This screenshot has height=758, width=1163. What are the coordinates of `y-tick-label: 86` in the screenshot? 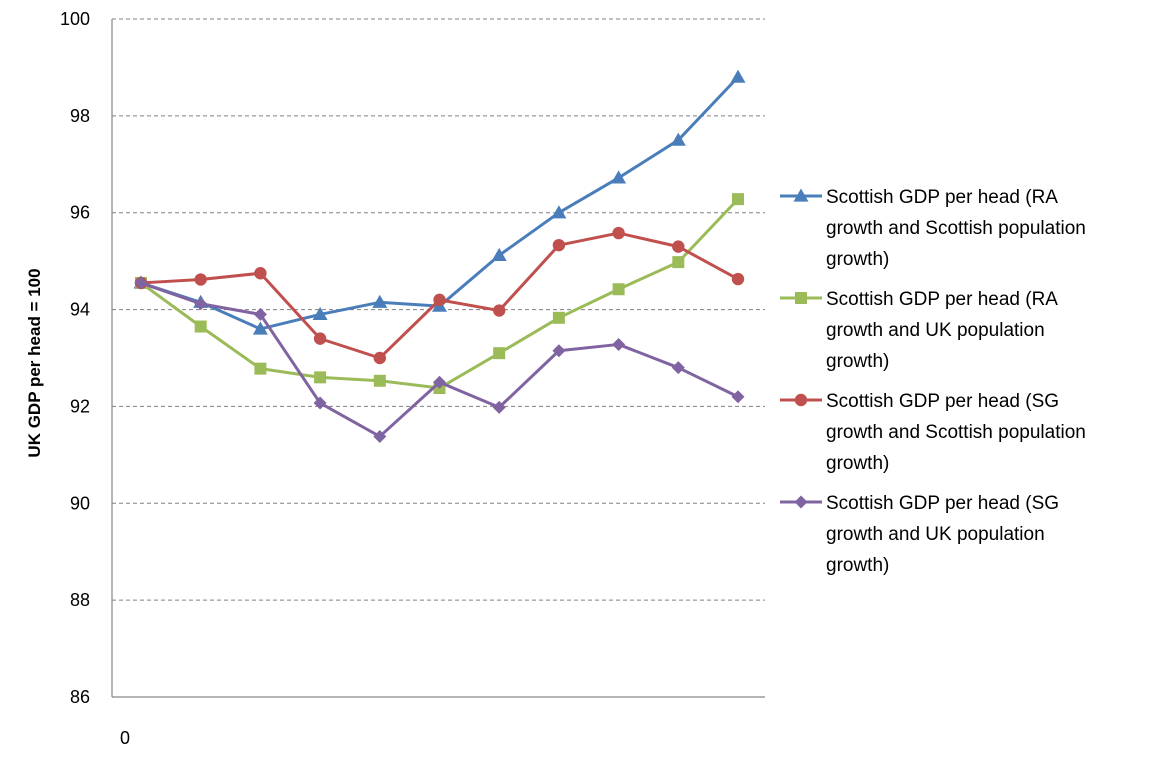 It's located at (80, 697).